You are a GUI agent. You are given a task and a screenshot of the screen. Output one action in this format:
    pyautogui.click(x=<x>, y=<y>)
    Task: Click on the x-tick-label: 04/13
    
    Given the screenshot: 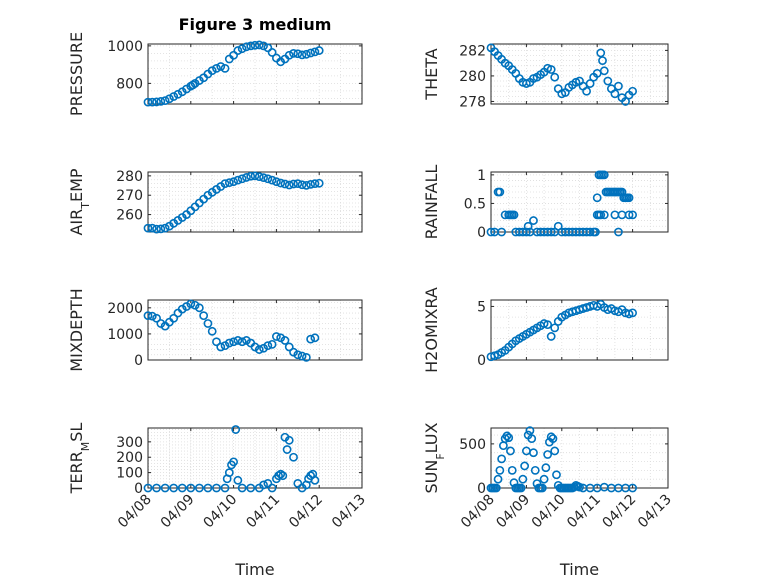 What is the action you would take?
    pyautogui.click(x=349, y=512)
    